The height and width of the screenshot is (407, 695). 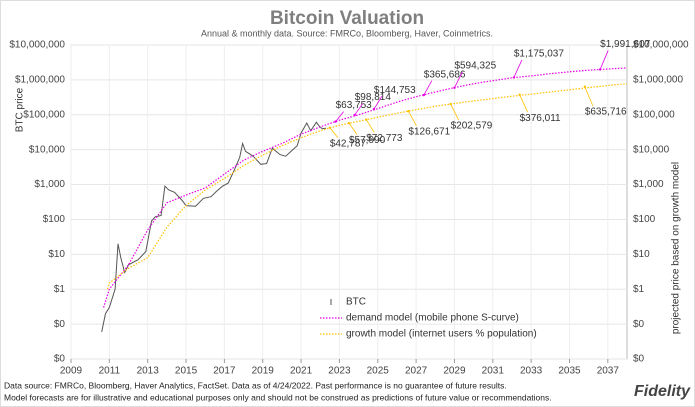 I want to click on y2-tick-label: $100, so click(x=644, y=219).